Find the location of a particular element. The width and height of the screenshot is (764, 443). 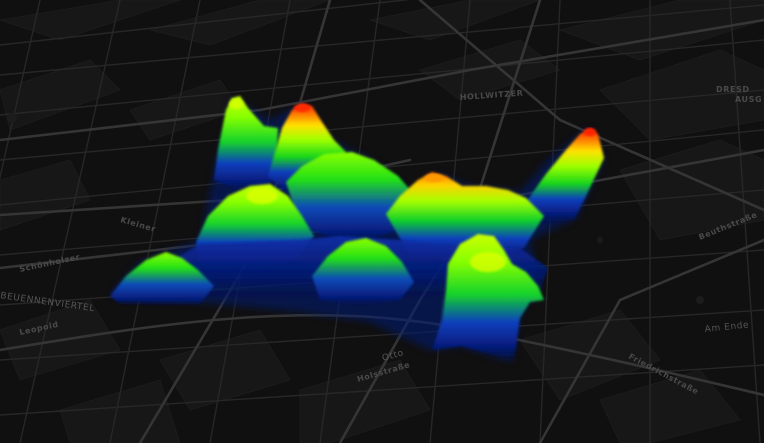

peak-north-center is located at coordinates (349, 198).